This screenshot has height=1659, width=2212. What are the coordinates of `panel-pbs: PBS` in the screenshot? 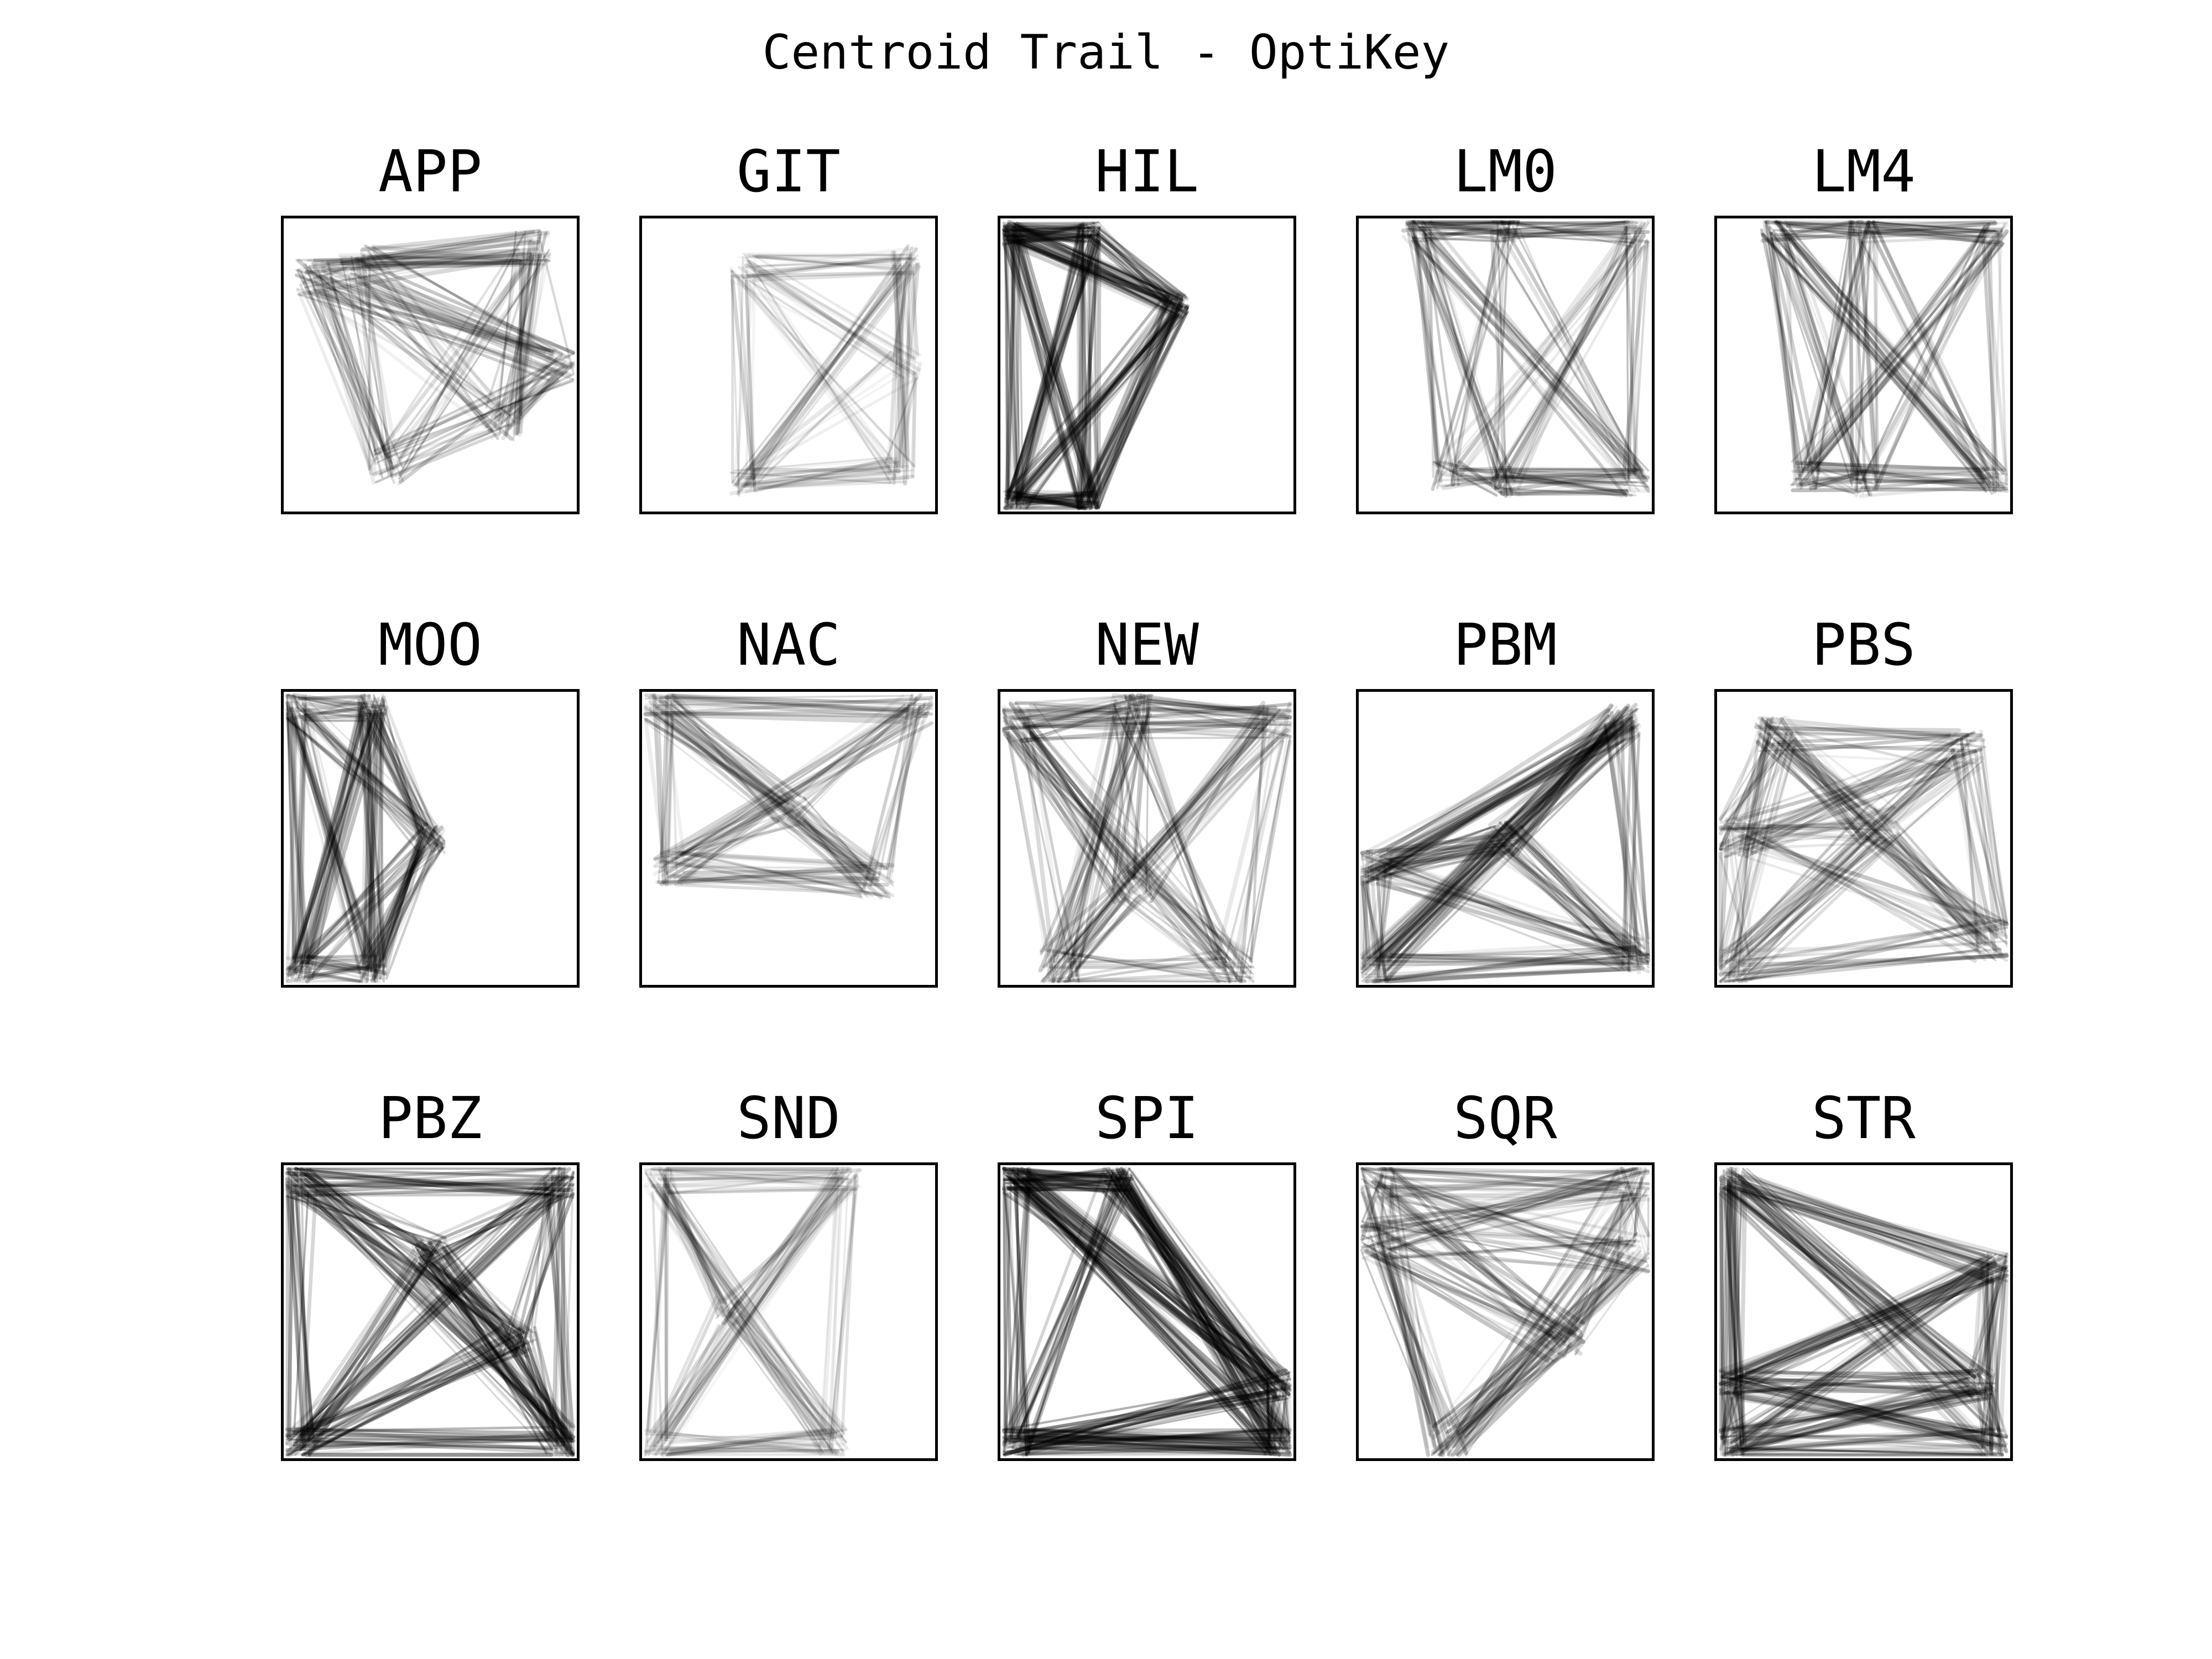 It's located at (1863, 797).